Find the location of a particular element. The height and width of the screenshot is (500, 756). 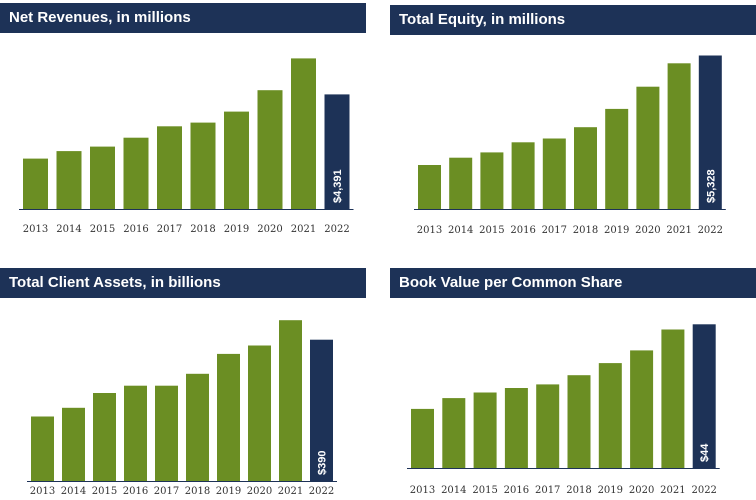

data-label: $44 is located at coordinates (705, 452).